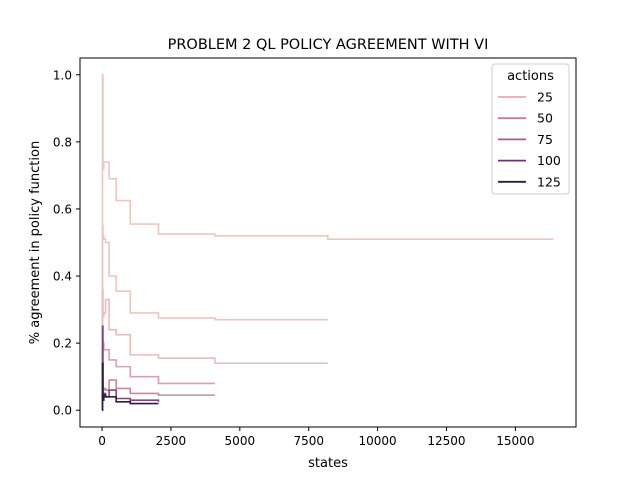  Describe the element at coordinates (102, 441) in the screenshot. I see `x-tick-label: 0` at that location.